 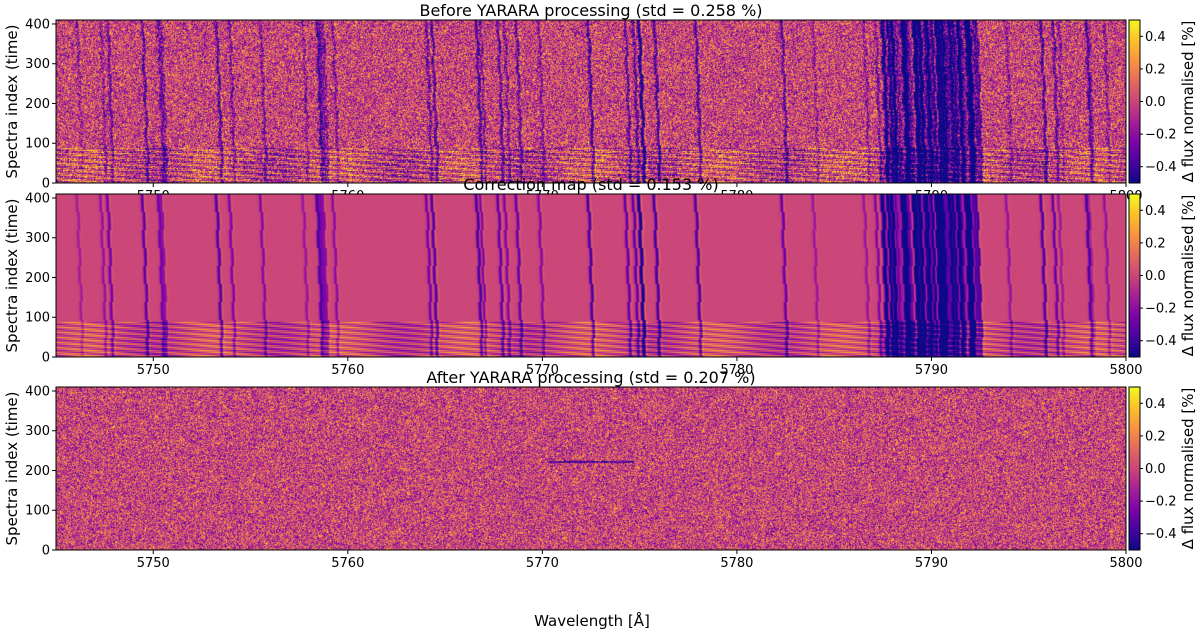 What do you see at coordinates (590, 10) in the screenshot?
I see `panel-title: Before YARARA processing (std = 0.258 %)` at bounding box center [590, 10].